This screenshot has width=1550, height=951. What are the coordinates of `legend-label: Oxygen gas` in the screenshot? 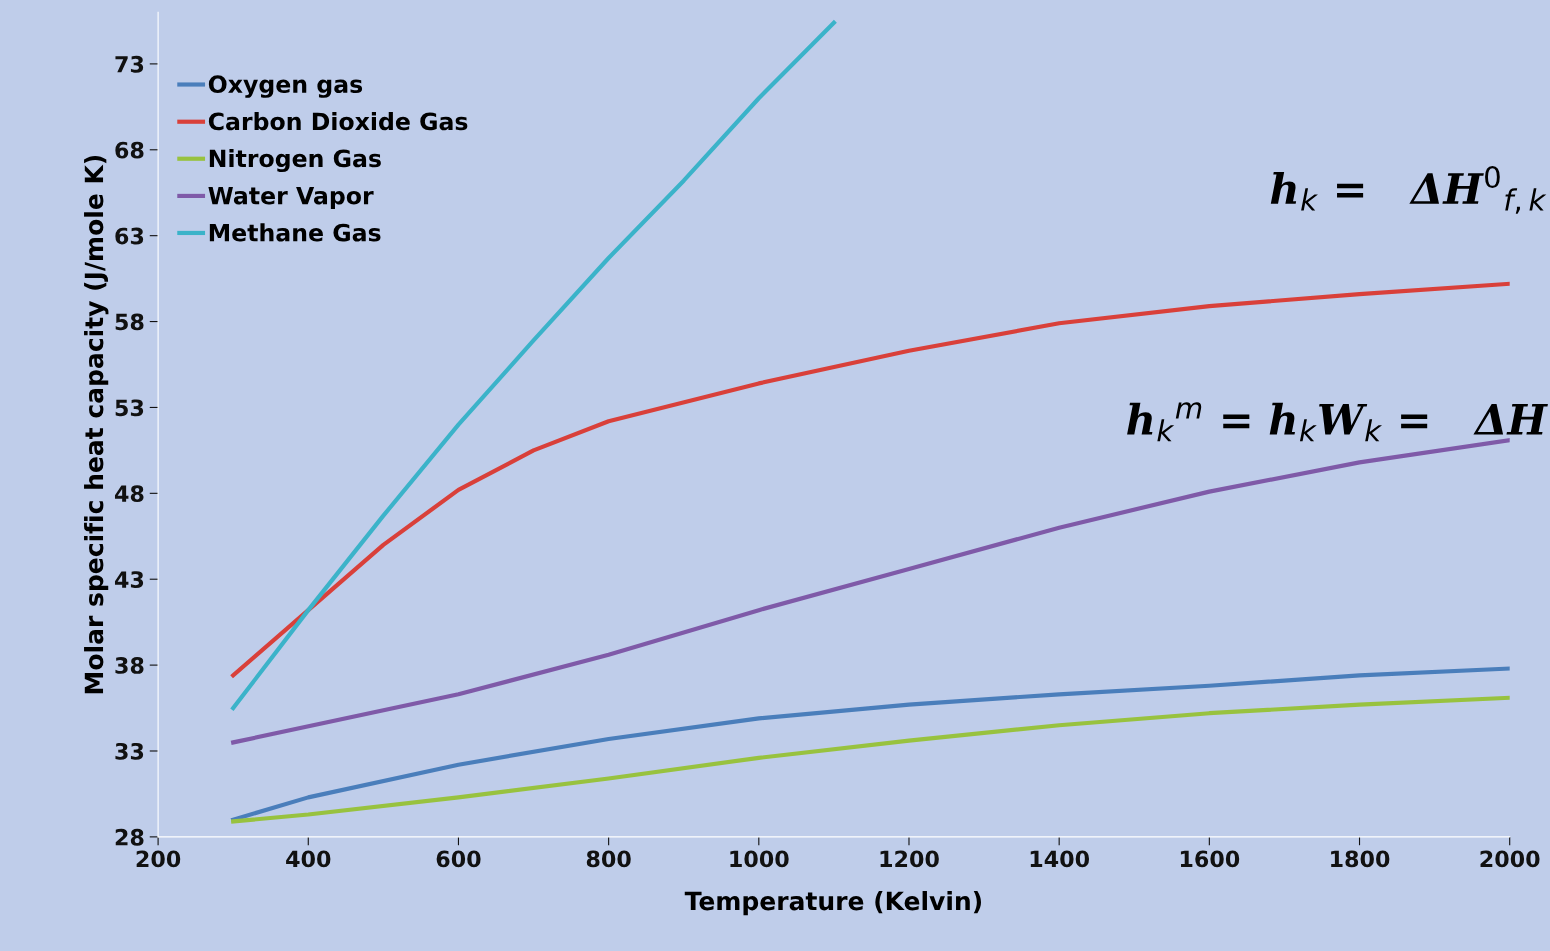 It's located at (285, 86).